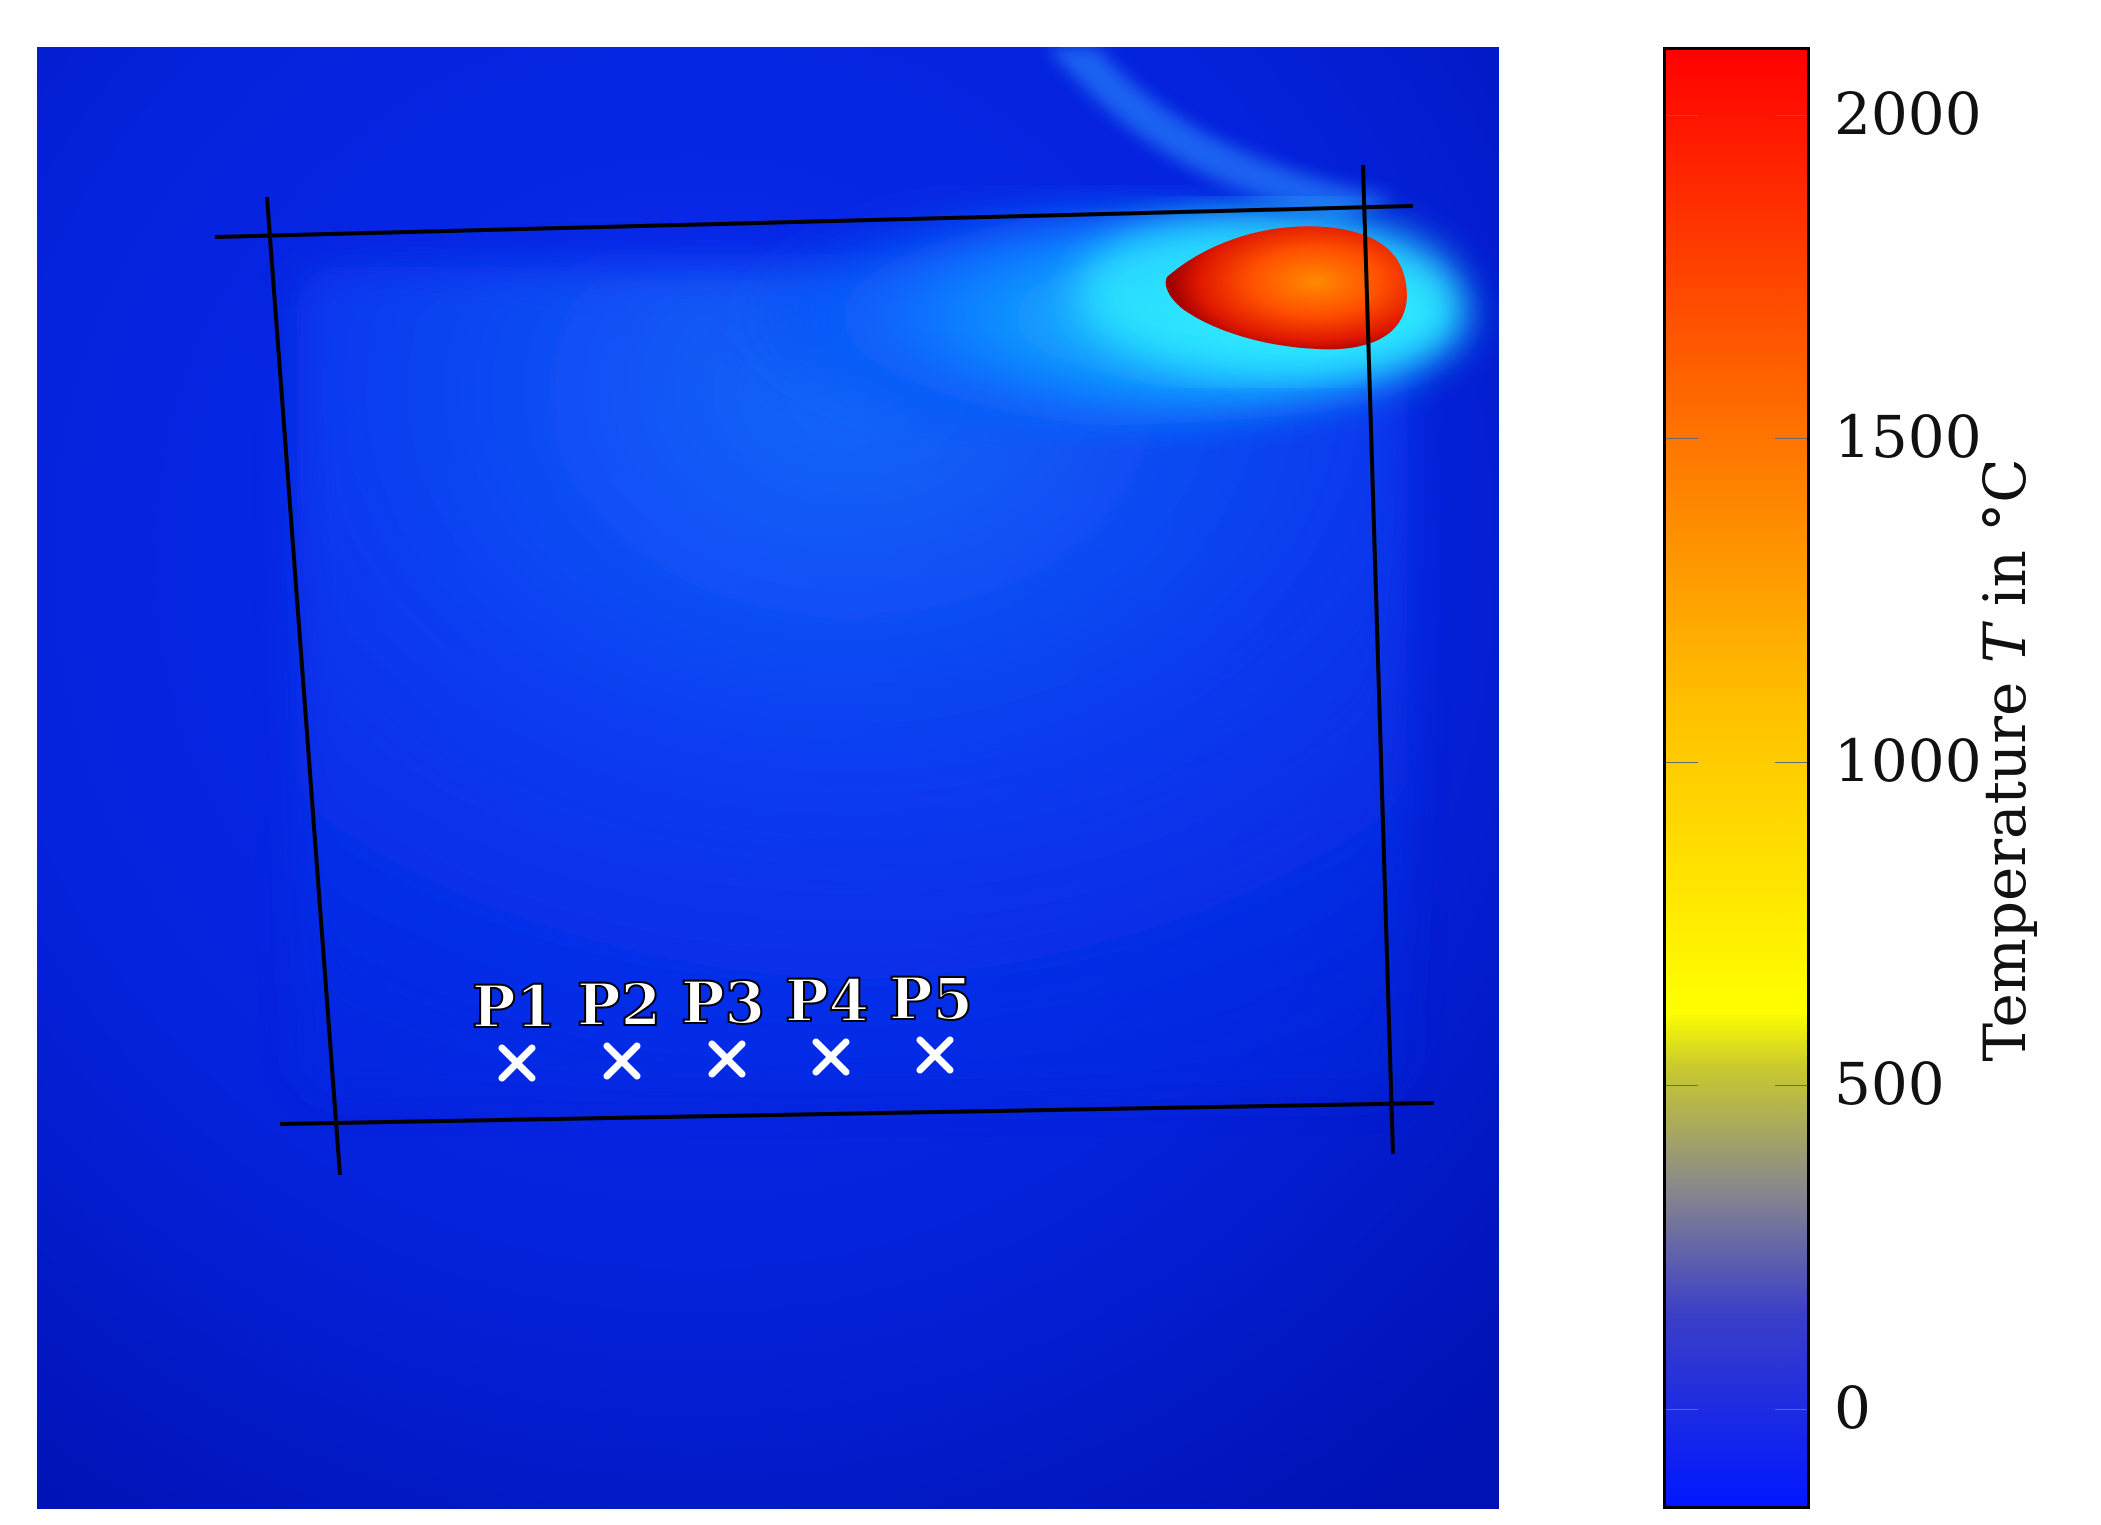 The height and width of the screenshot is (1525, 2101). What do you see at coordinates (2005, 862) in the screenshot?
I see `colorbar-title-prefix: Temperature` at bounding box center [2005, 862].